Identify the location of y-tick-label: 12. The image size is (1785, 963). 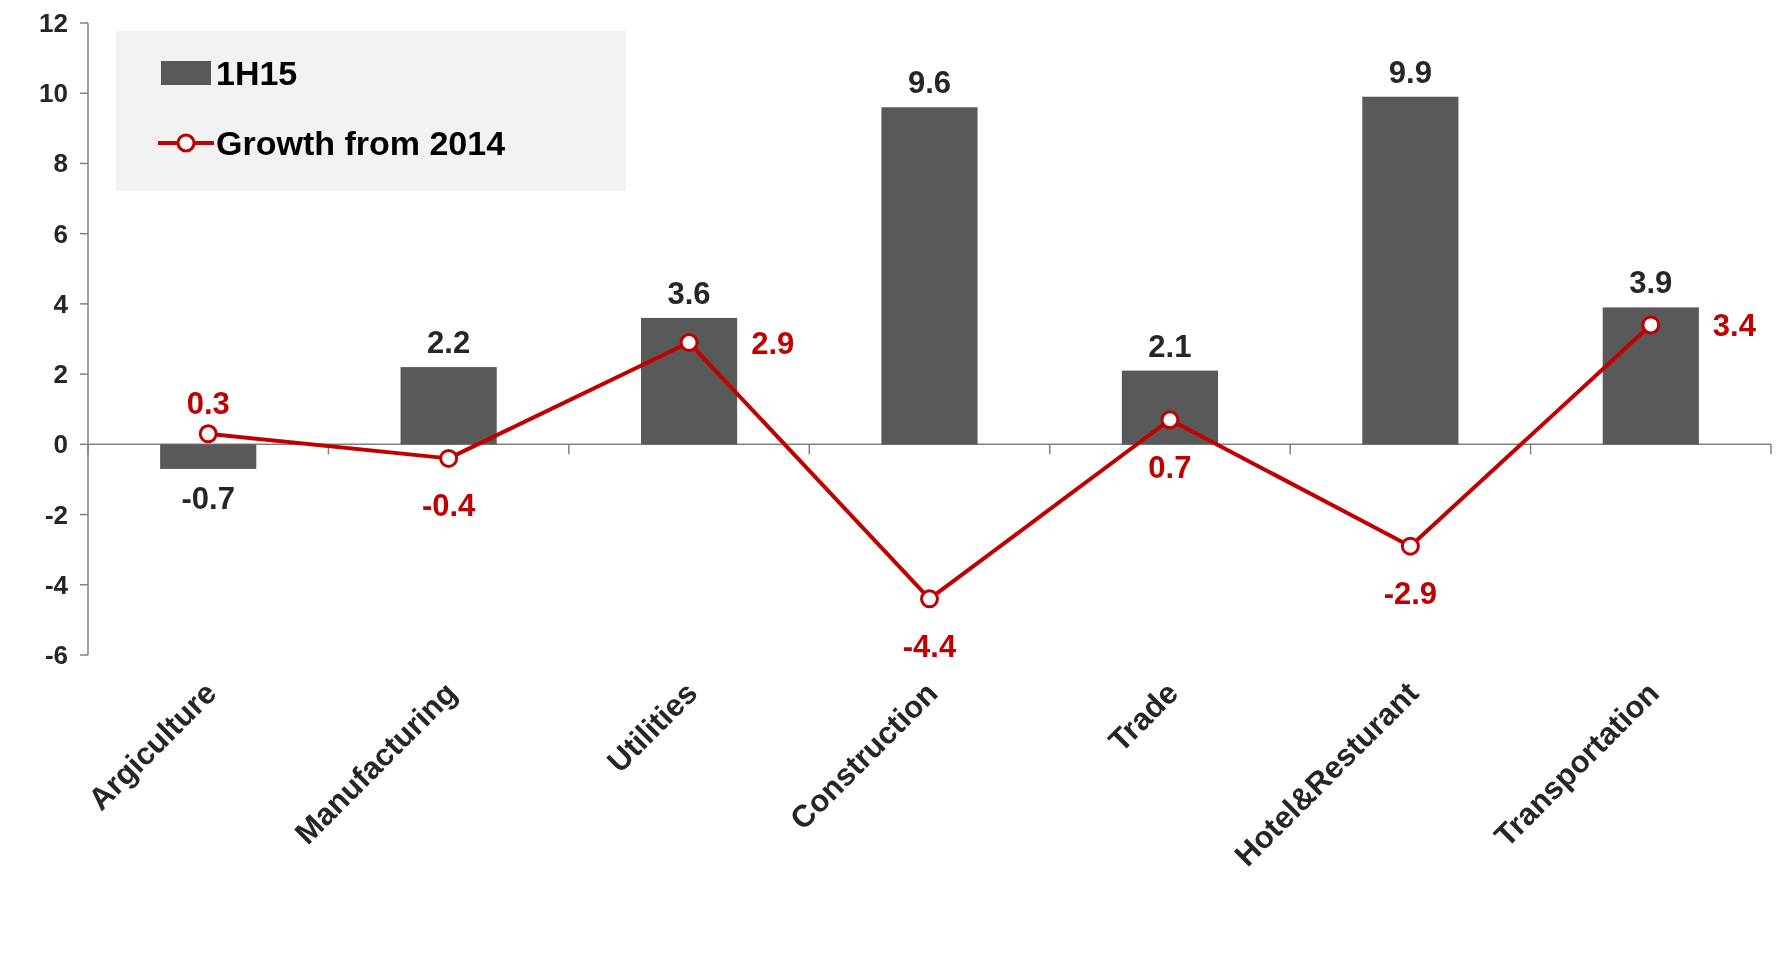
(53, 23).